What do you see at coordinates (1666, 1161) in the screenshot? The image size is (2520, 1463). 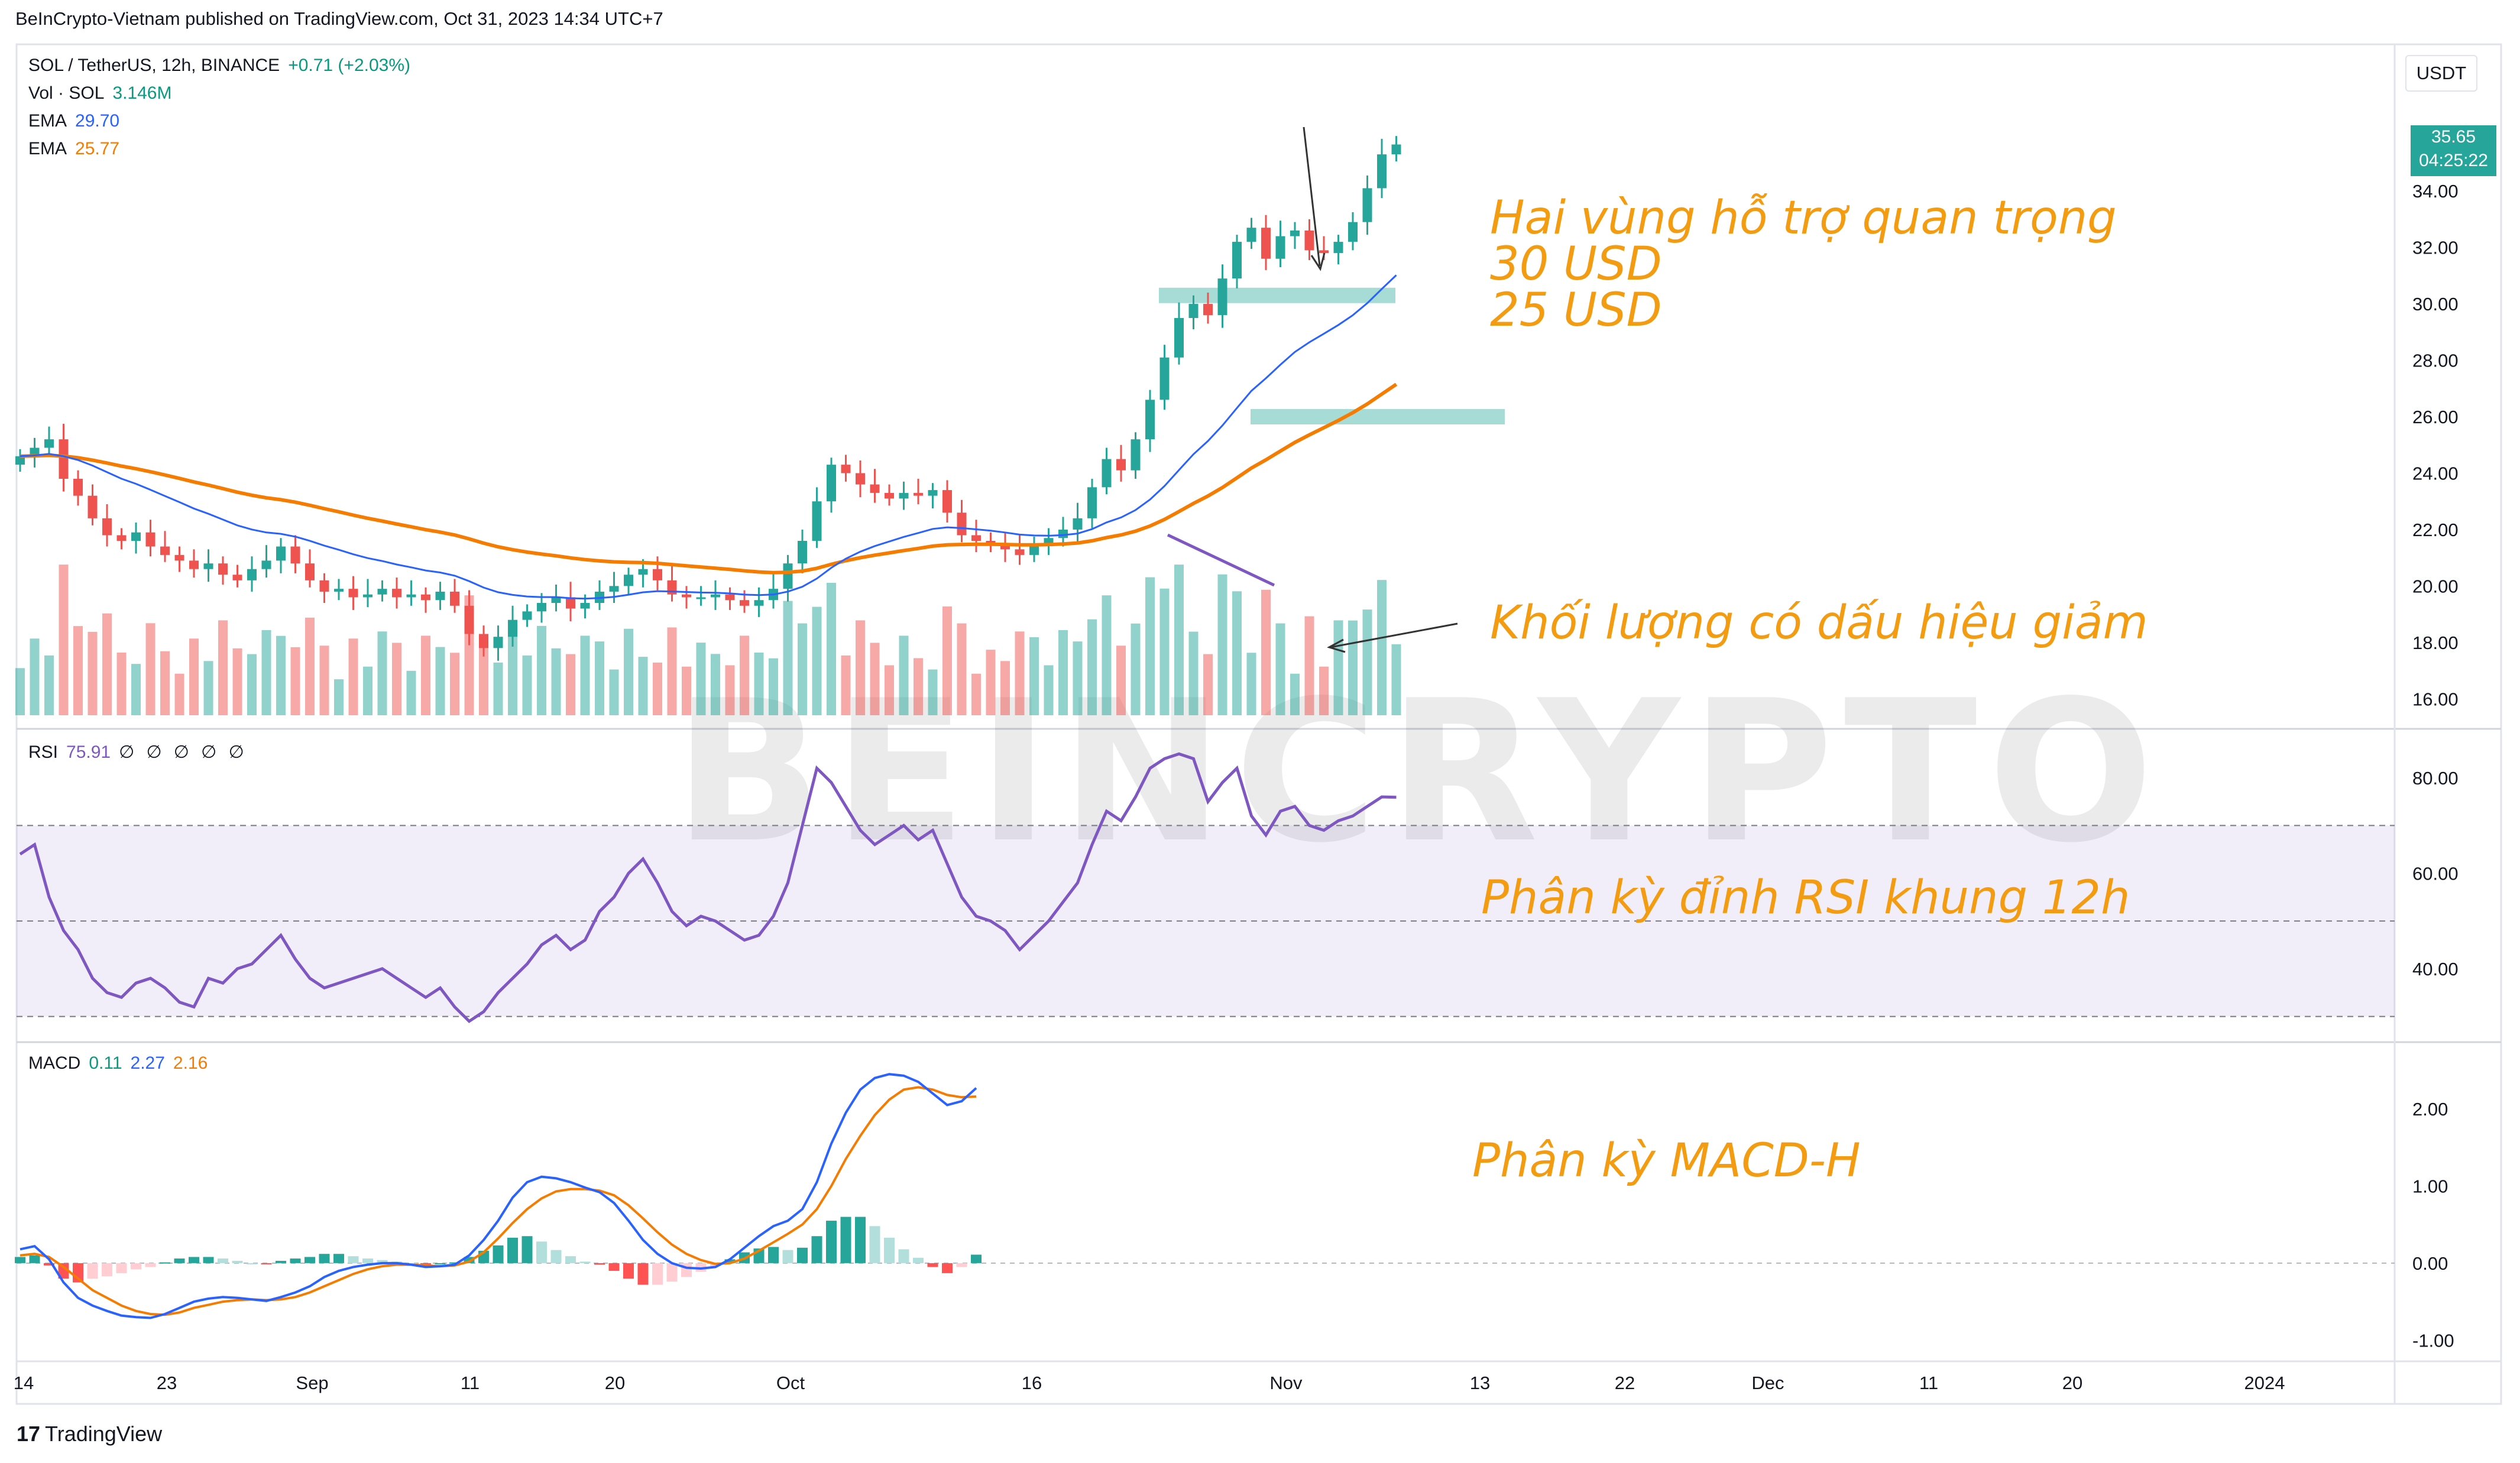 I see `annotation-macd: Phân kỳ MACD-H` at bounding box center [1666, 1161].